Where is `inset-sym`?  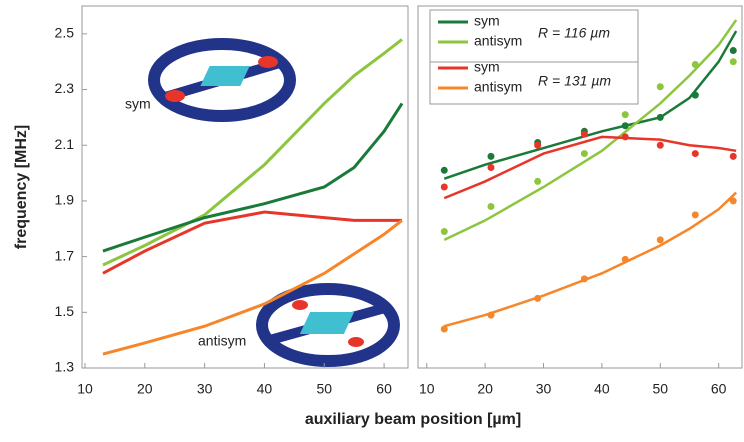
inset-sym is located at coordinates (222, 80).